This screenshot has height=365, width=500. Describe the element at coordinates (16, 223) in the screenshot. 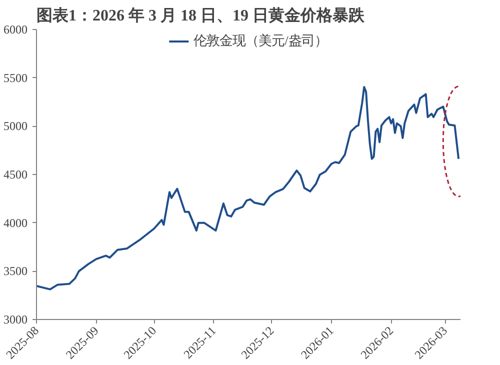

I see `y-tick-label: 4000` at that location.